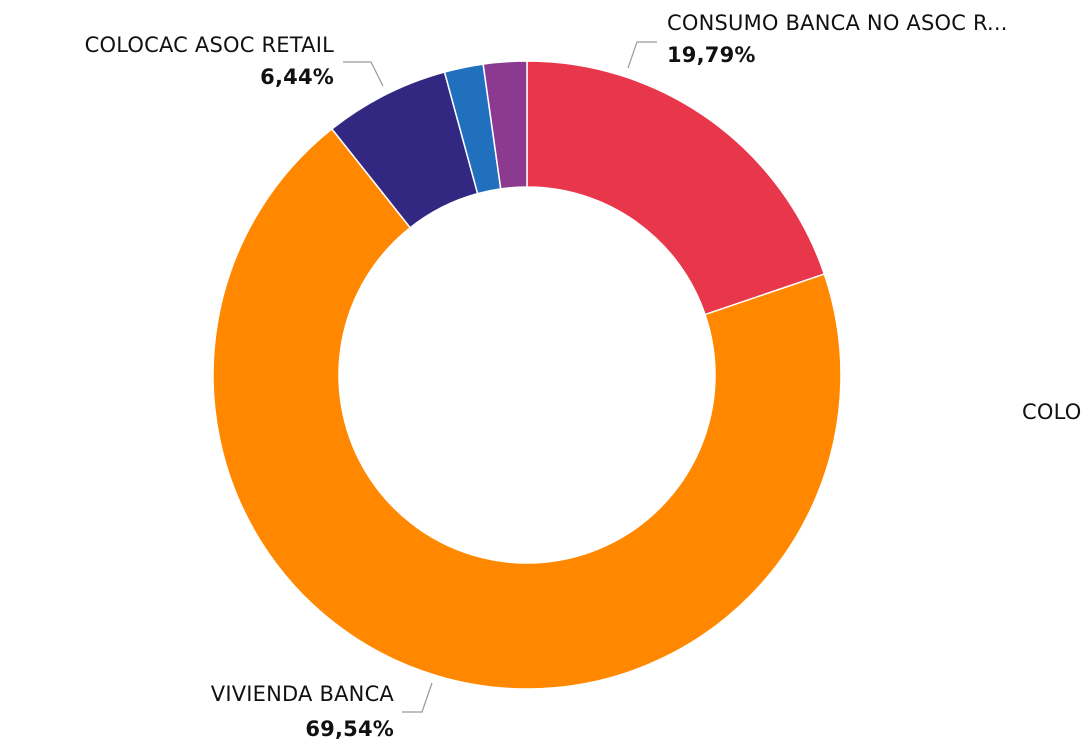 The image size is (1090, 746). I want to click on label-vivienda-name: VIVIENDA BANCA, so click(303, 694).